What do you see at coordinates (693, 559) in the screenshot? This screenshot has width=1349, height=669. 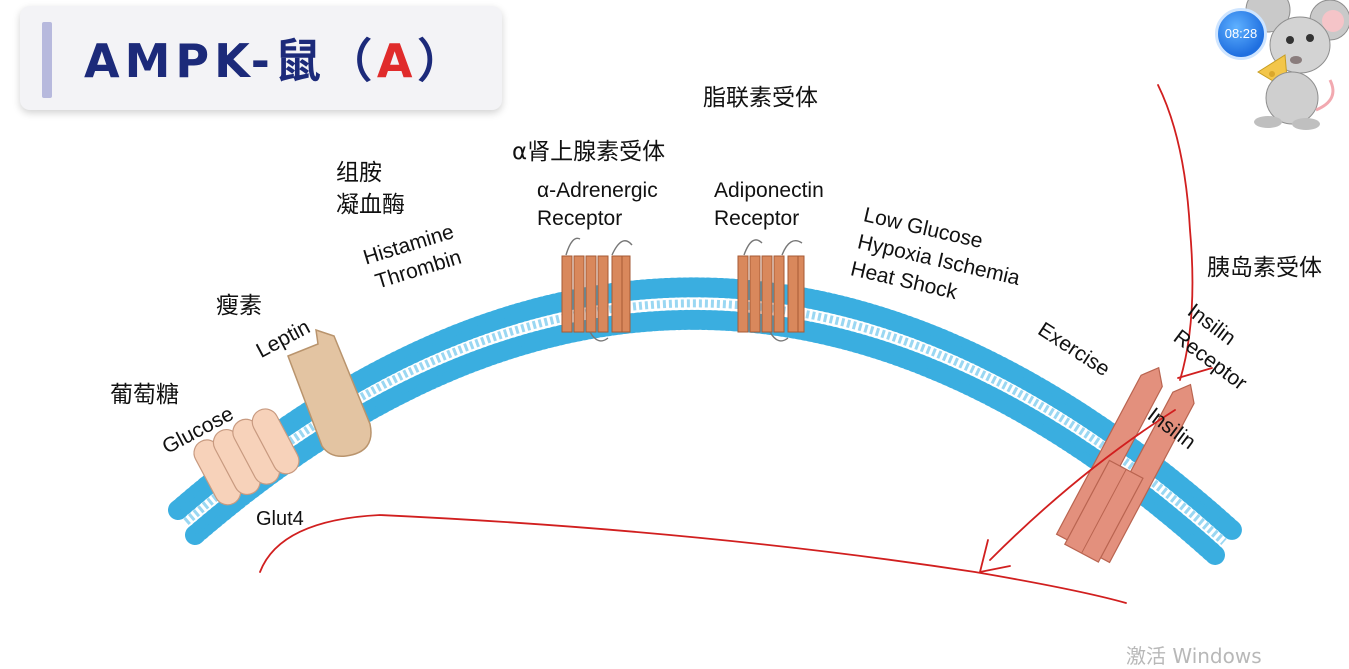 I see `annotation-arc` at bounding box center [693, 559].